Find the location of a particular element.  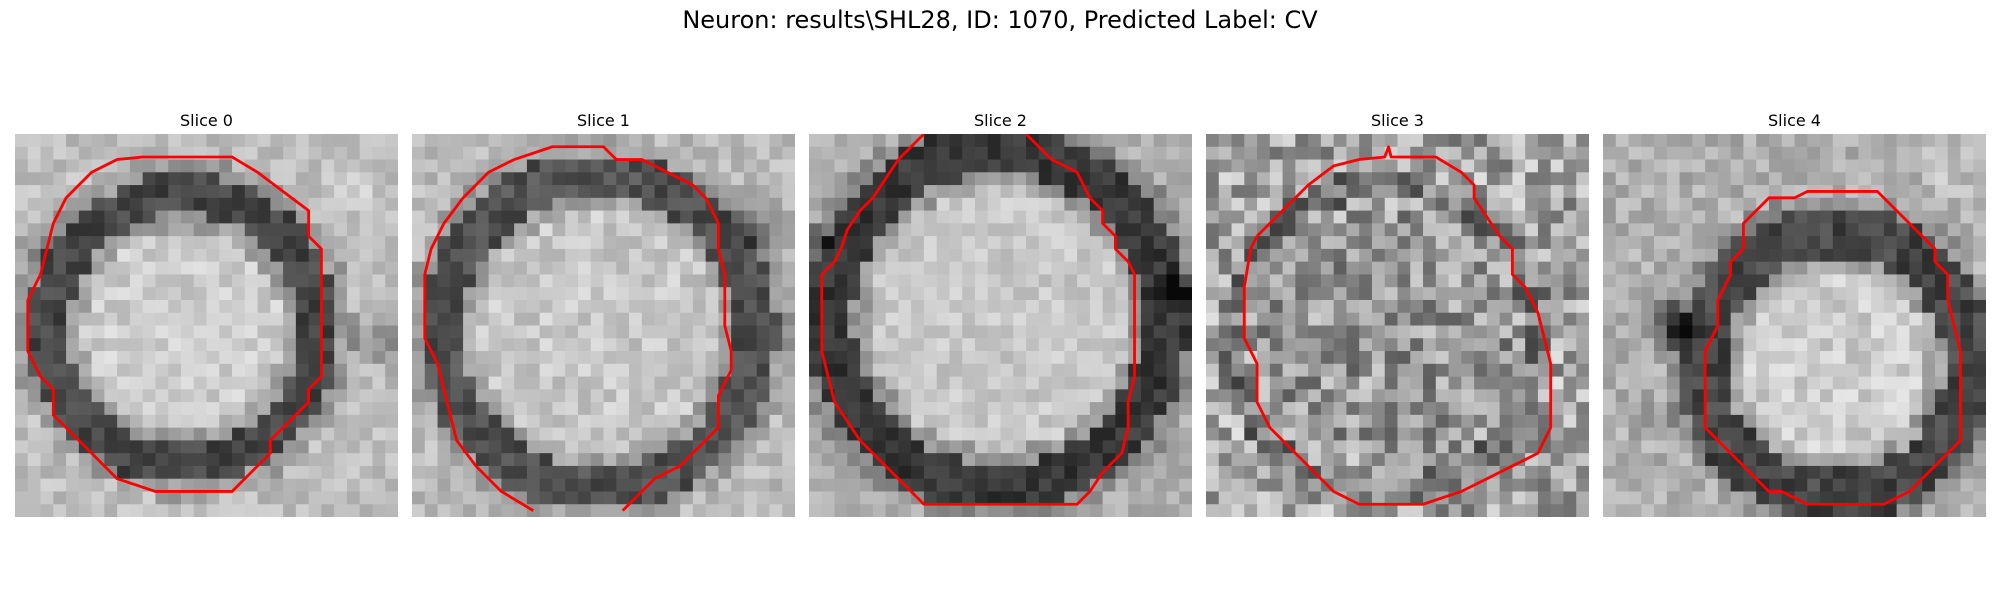

slice-panel-0: Slice 0 is located at coordinates (206, 312).